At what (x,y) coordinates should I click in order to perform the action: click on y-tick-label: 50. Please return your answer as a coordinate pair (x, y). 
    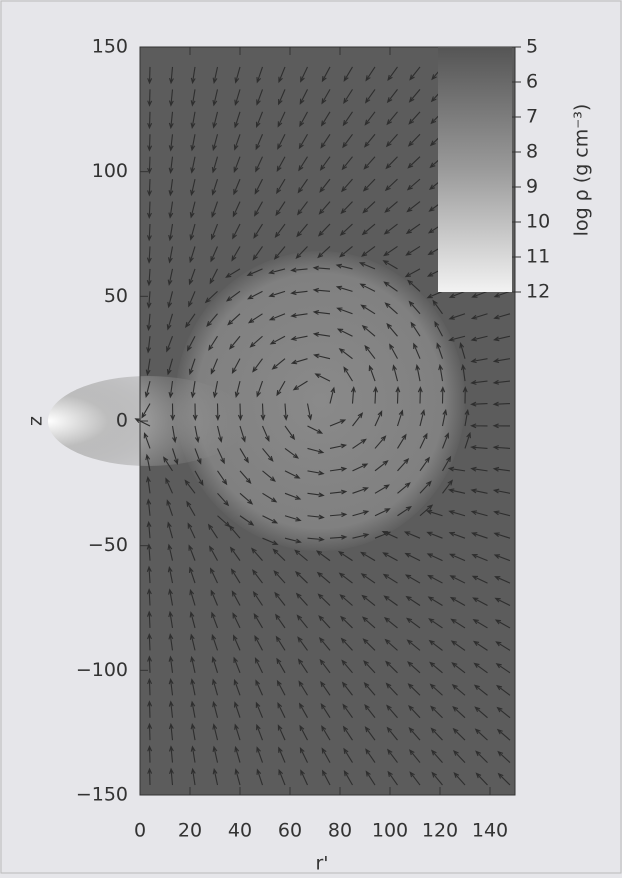
    Looking at the image, I should click on (116, 296).